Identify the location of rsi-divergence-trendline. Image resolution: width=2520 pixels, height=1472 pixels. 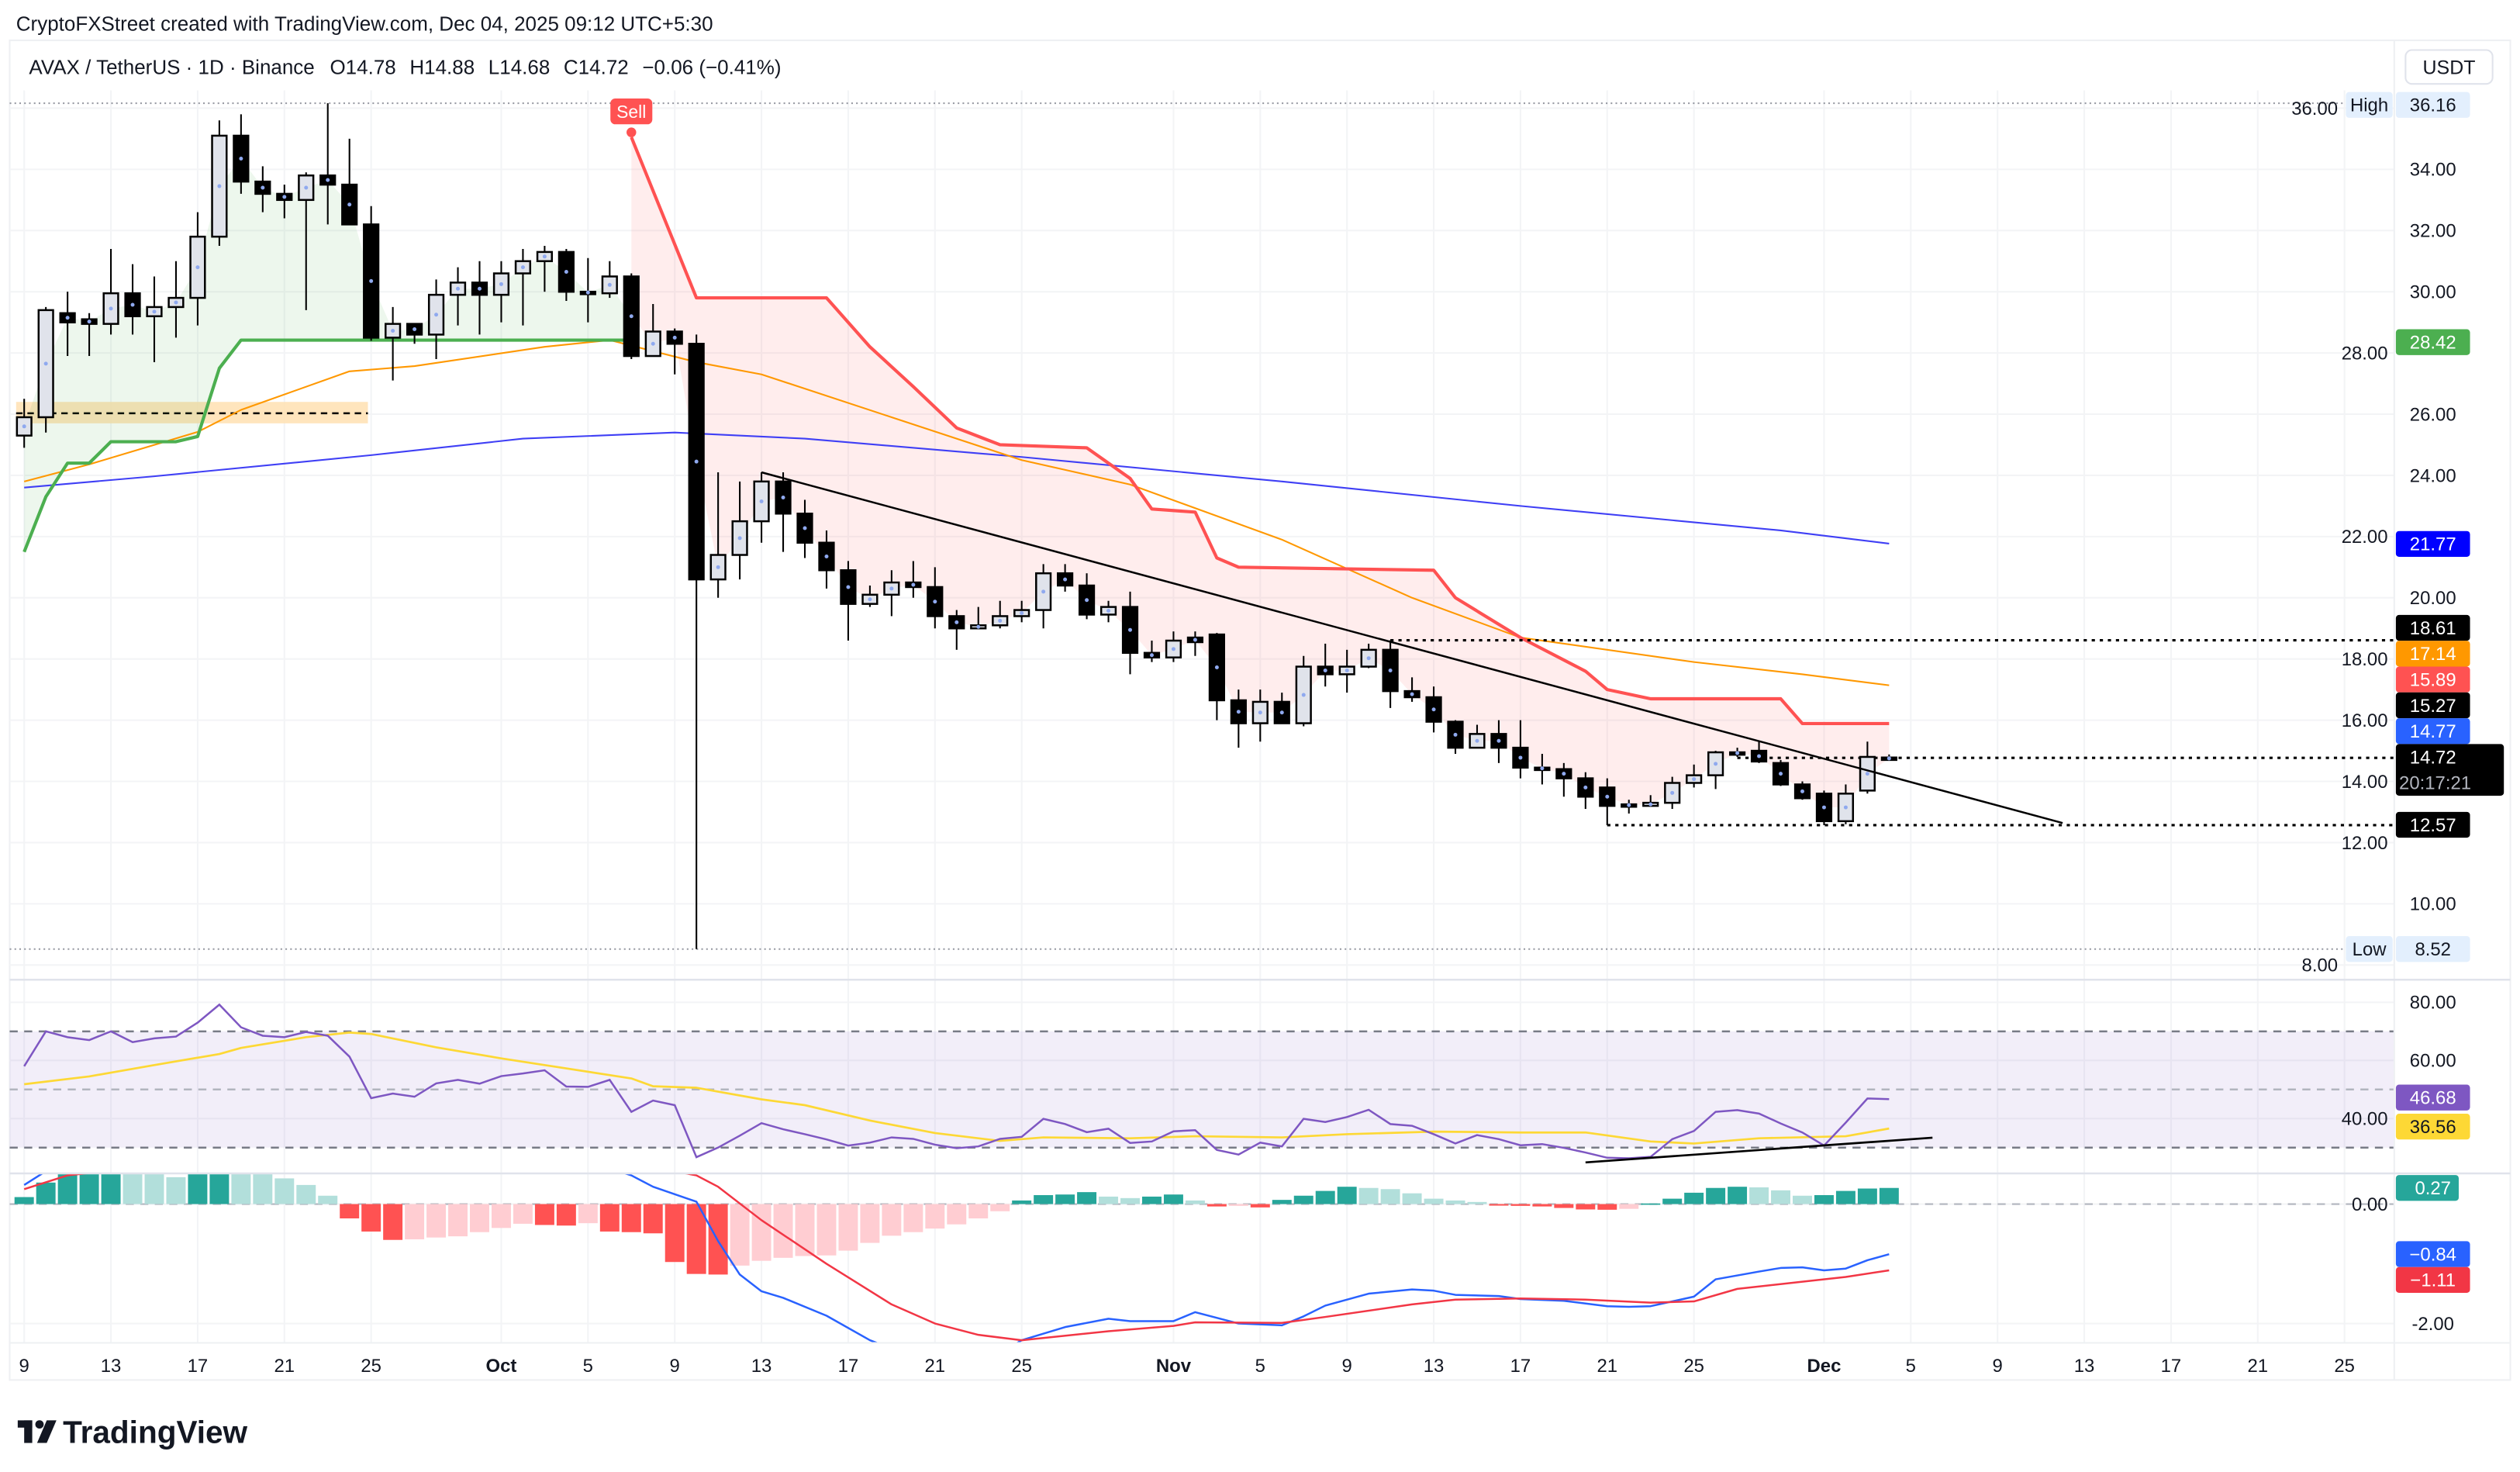
(1759, 1150).